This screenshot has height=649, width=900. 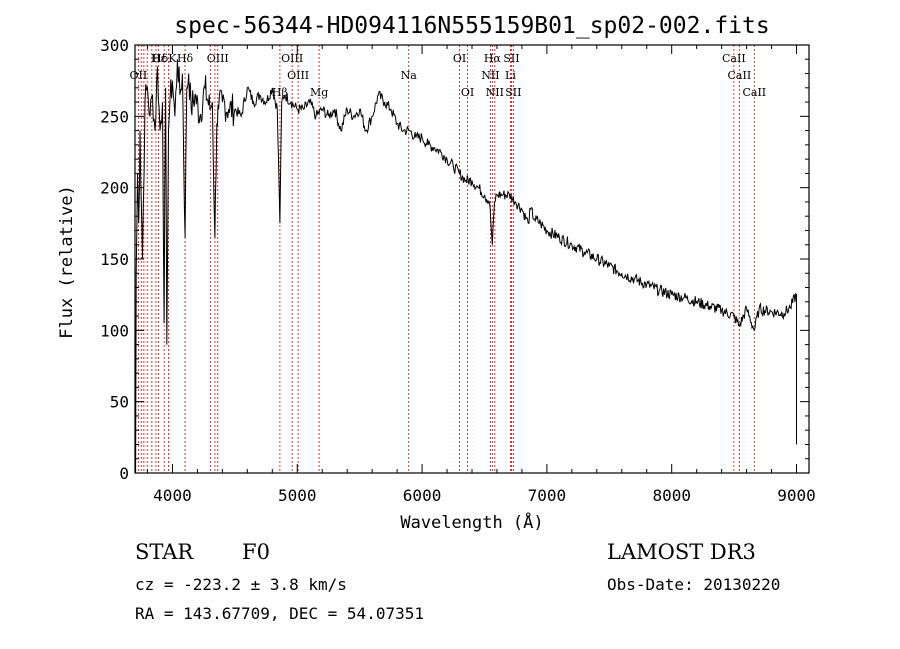 I want to click on x-tick-label: 4000, so click(x=172, y=495).